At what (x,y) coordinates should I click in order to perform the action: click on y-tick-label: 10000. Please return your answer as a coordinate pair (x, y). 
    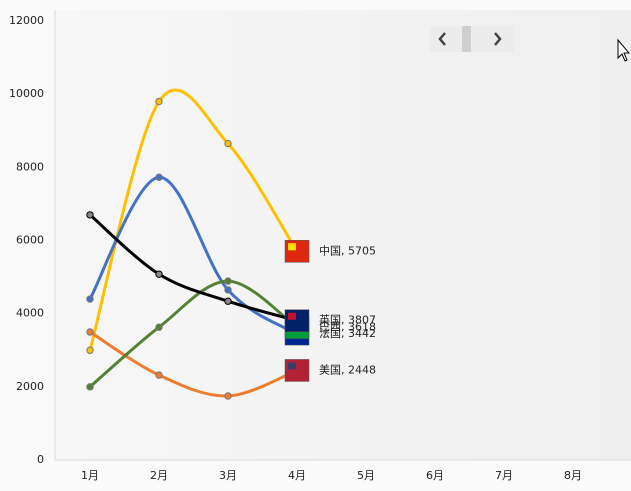
    Looking at the image, I should click on (26, 93).